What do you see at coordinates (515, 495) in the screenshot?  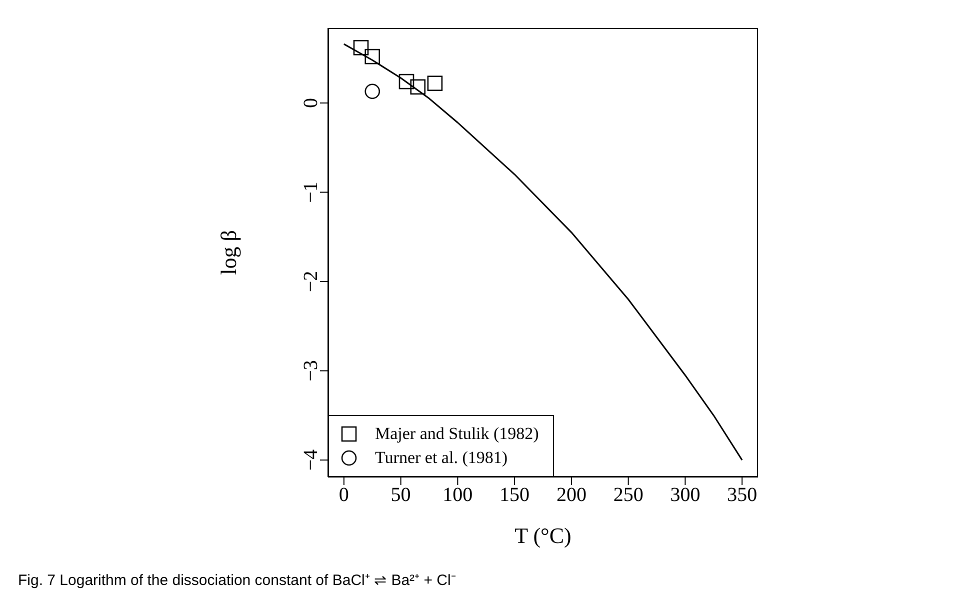 I see `x-tick-label: 150` at bounding box center [515, 495].